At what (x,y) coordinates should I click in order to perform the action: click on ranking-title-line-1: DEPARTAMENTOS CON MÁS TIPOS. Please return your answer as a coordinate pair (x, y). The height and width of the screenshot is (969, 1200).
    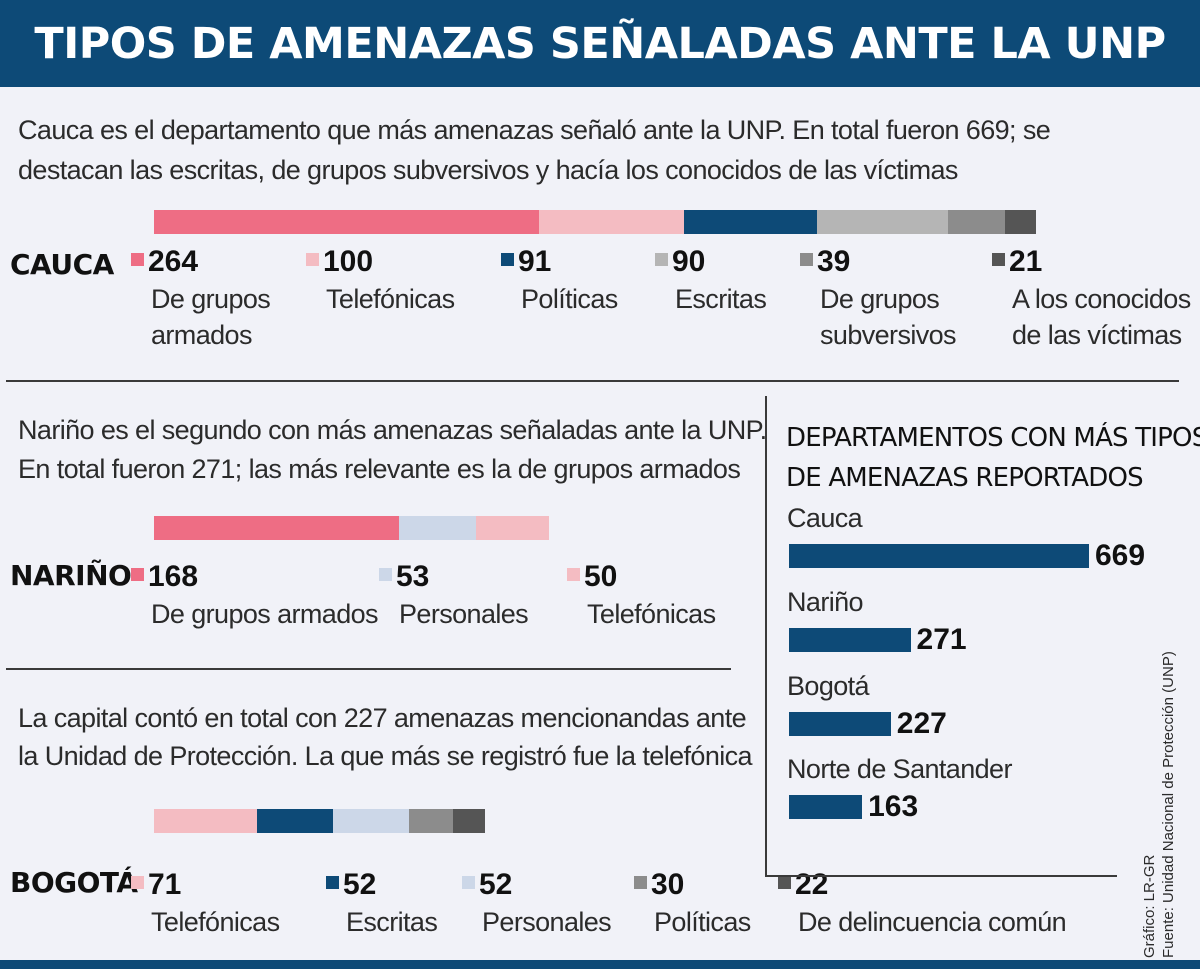
    Looking at the image, I should click on (993, 438).